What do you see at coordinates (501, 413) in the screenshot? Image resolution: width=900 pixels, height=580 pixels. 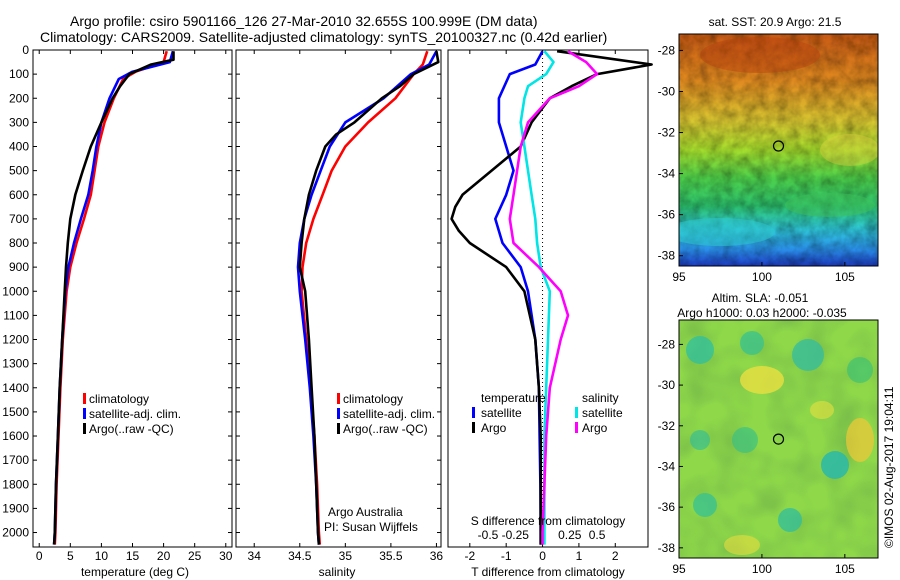 I see `legend-label-t-satellite: satellite` at bounding box center [501, 413].